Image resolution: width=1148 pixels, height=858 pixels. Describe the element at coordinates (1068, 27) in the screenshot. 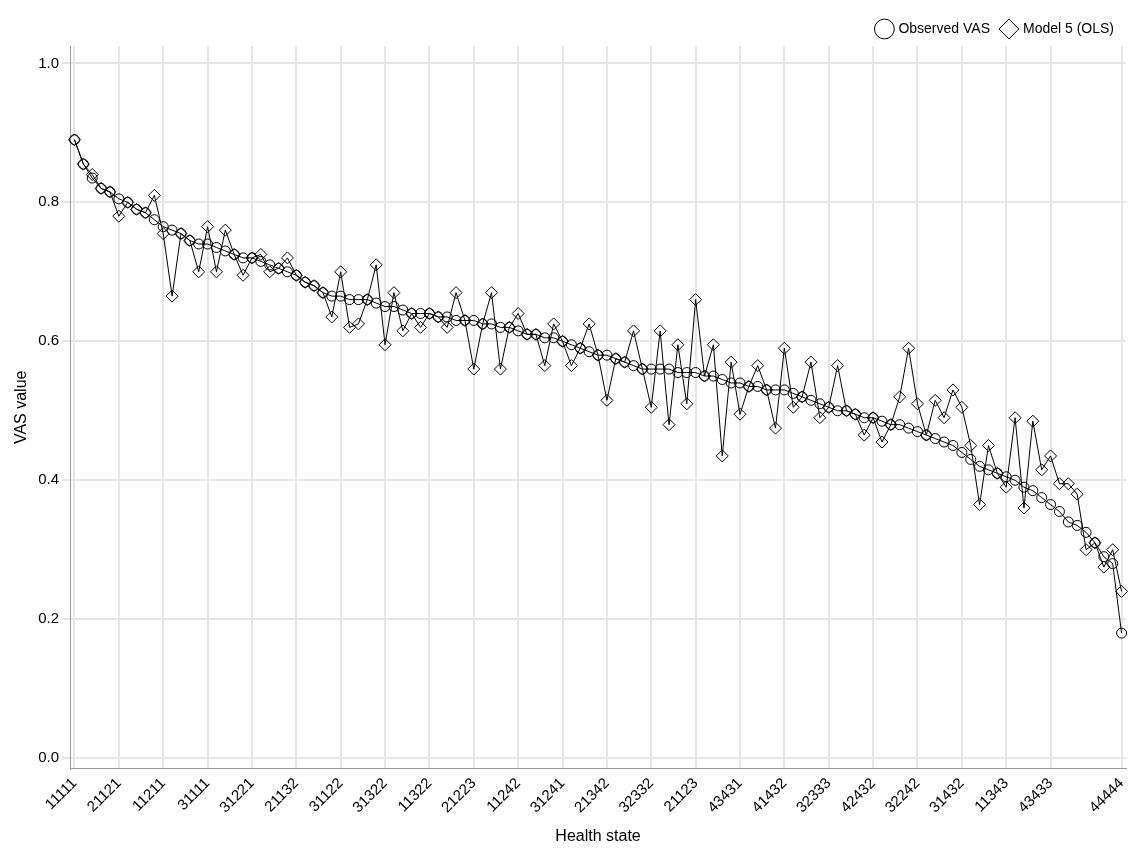

I see `legend-label: Model 5 (OLS)` at that location.